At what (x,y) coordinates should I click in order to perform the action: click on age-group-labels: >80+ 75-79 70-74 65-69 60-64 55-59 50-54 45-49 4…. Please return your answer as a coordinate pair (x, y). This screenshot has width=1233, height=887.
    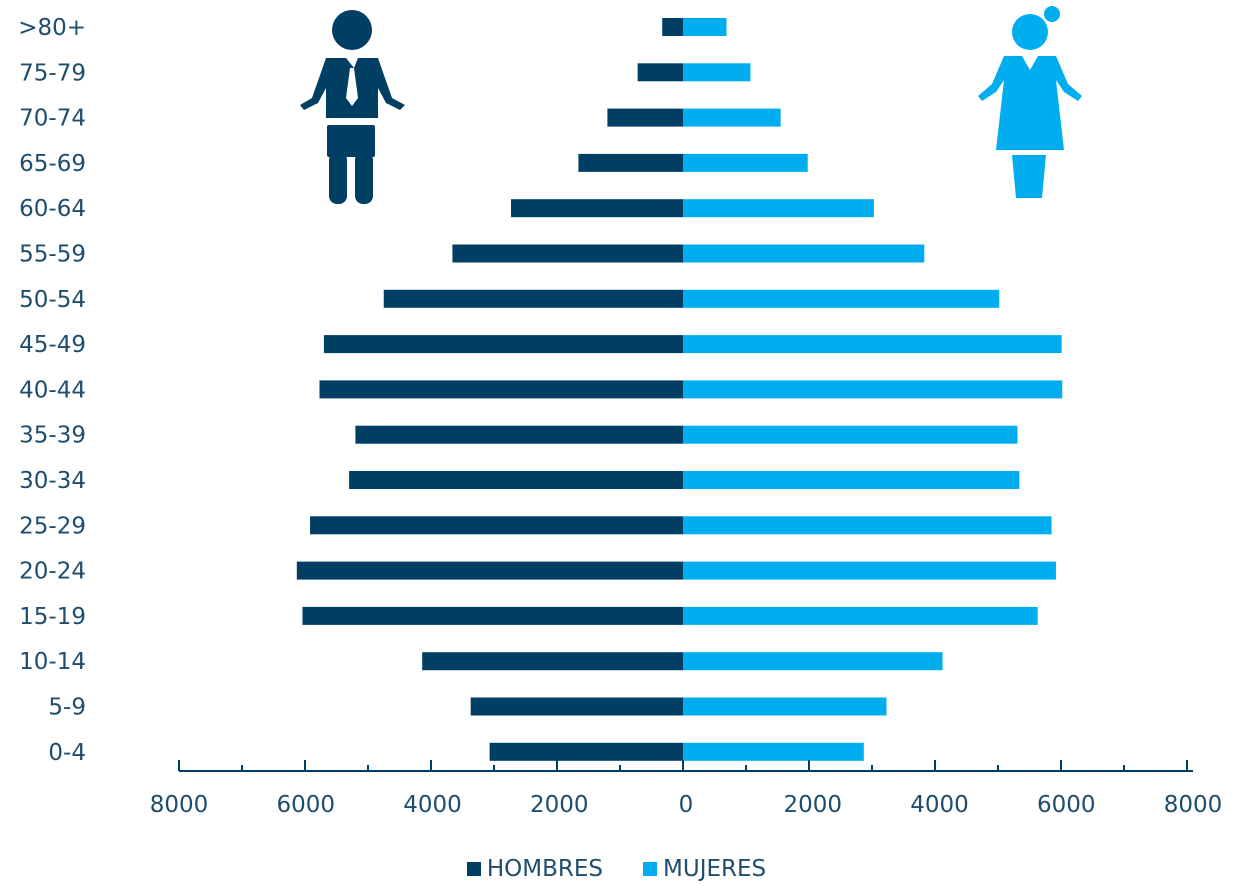
    Looking at the image, I should click on (52, 390).